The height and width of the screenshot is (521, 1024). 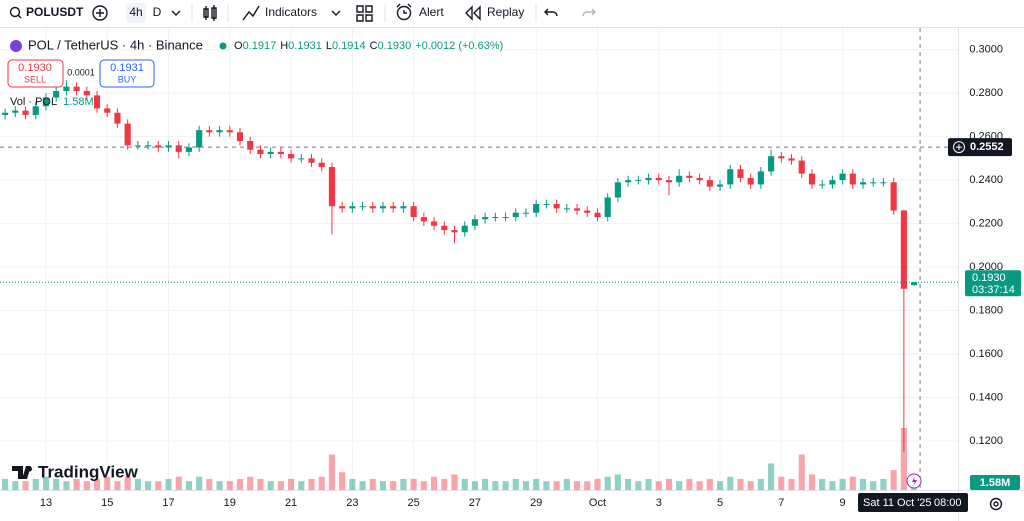 I want to click on x-tick-label: 23, so click(x=352, y=503).